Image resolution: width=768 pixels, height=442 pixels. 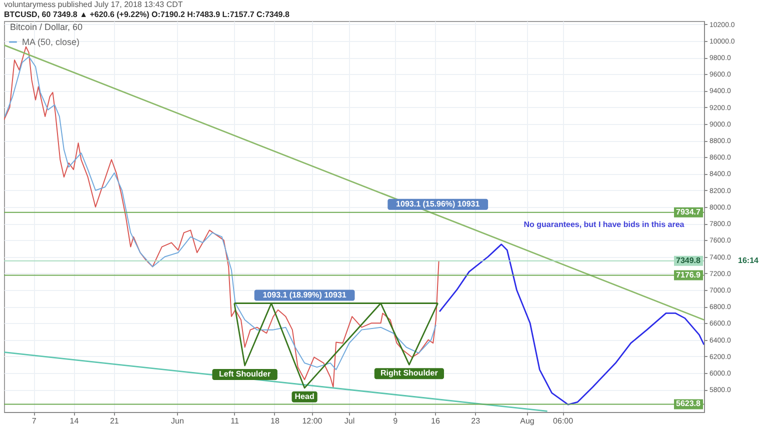 I want to click on x-tick-label: 06:00, so click(x=563, y=421).